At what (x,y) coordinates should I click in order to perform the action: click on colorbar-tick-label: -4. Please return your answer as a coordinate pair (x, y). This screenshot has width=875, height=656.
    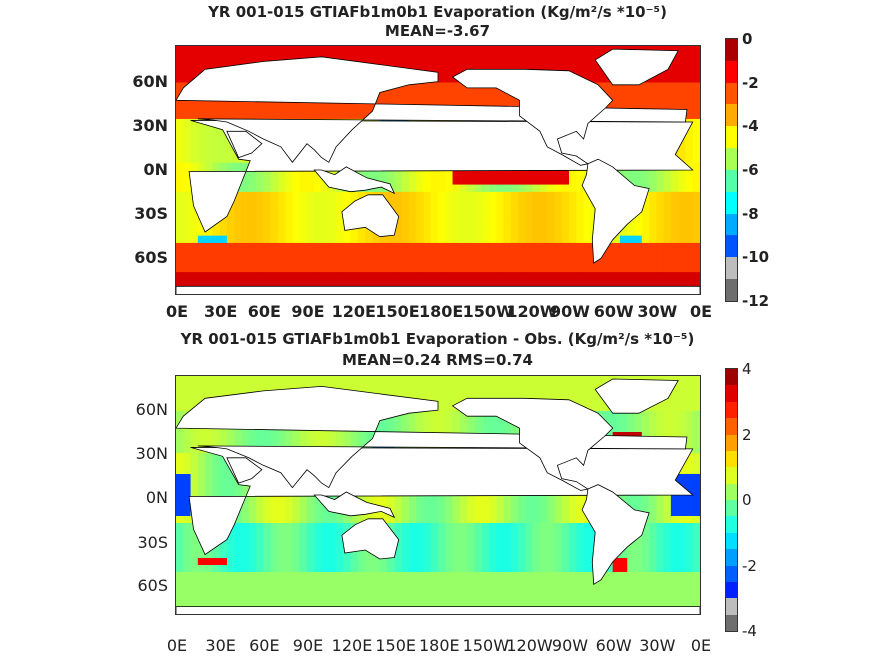
    Looking at the image, I should click on (750, 126).